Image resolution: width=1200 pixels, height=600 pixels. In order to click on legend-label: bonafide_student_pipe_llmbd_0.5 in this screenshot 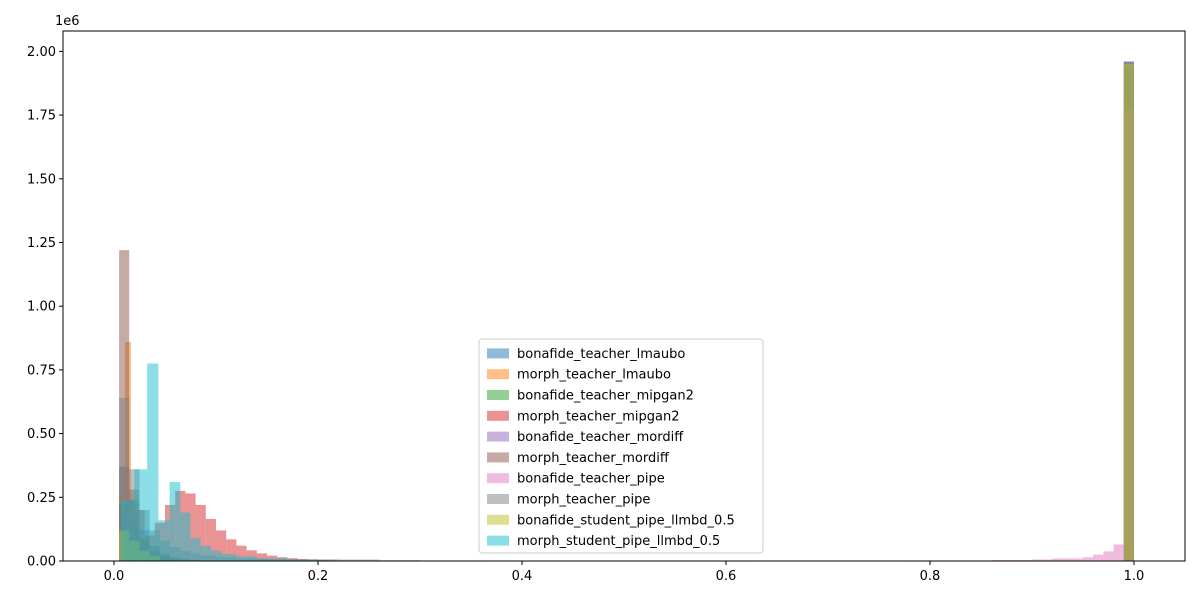, I will do `click(626, 520)`.